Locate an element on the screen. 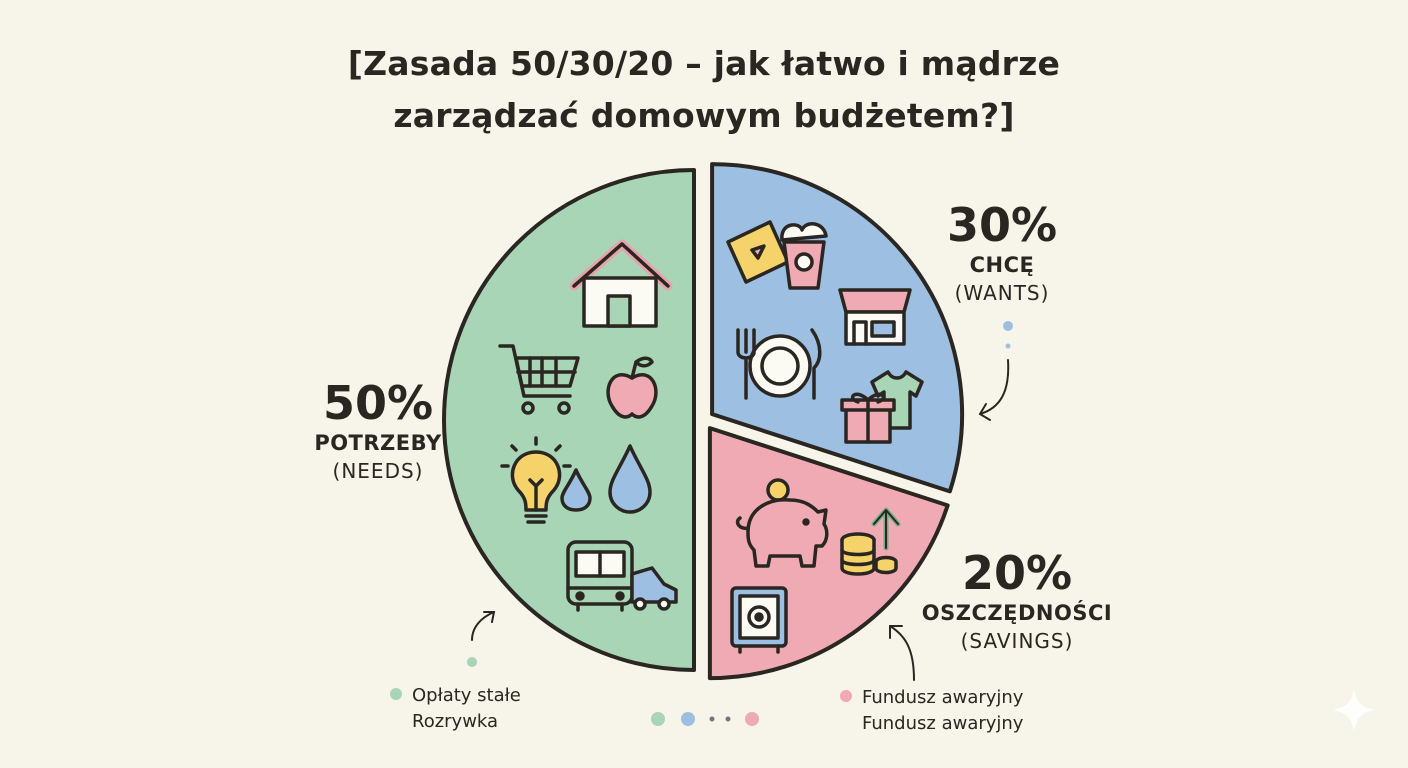  legend-left-line-2: Rozrywka is located at coordinates (455, 721).